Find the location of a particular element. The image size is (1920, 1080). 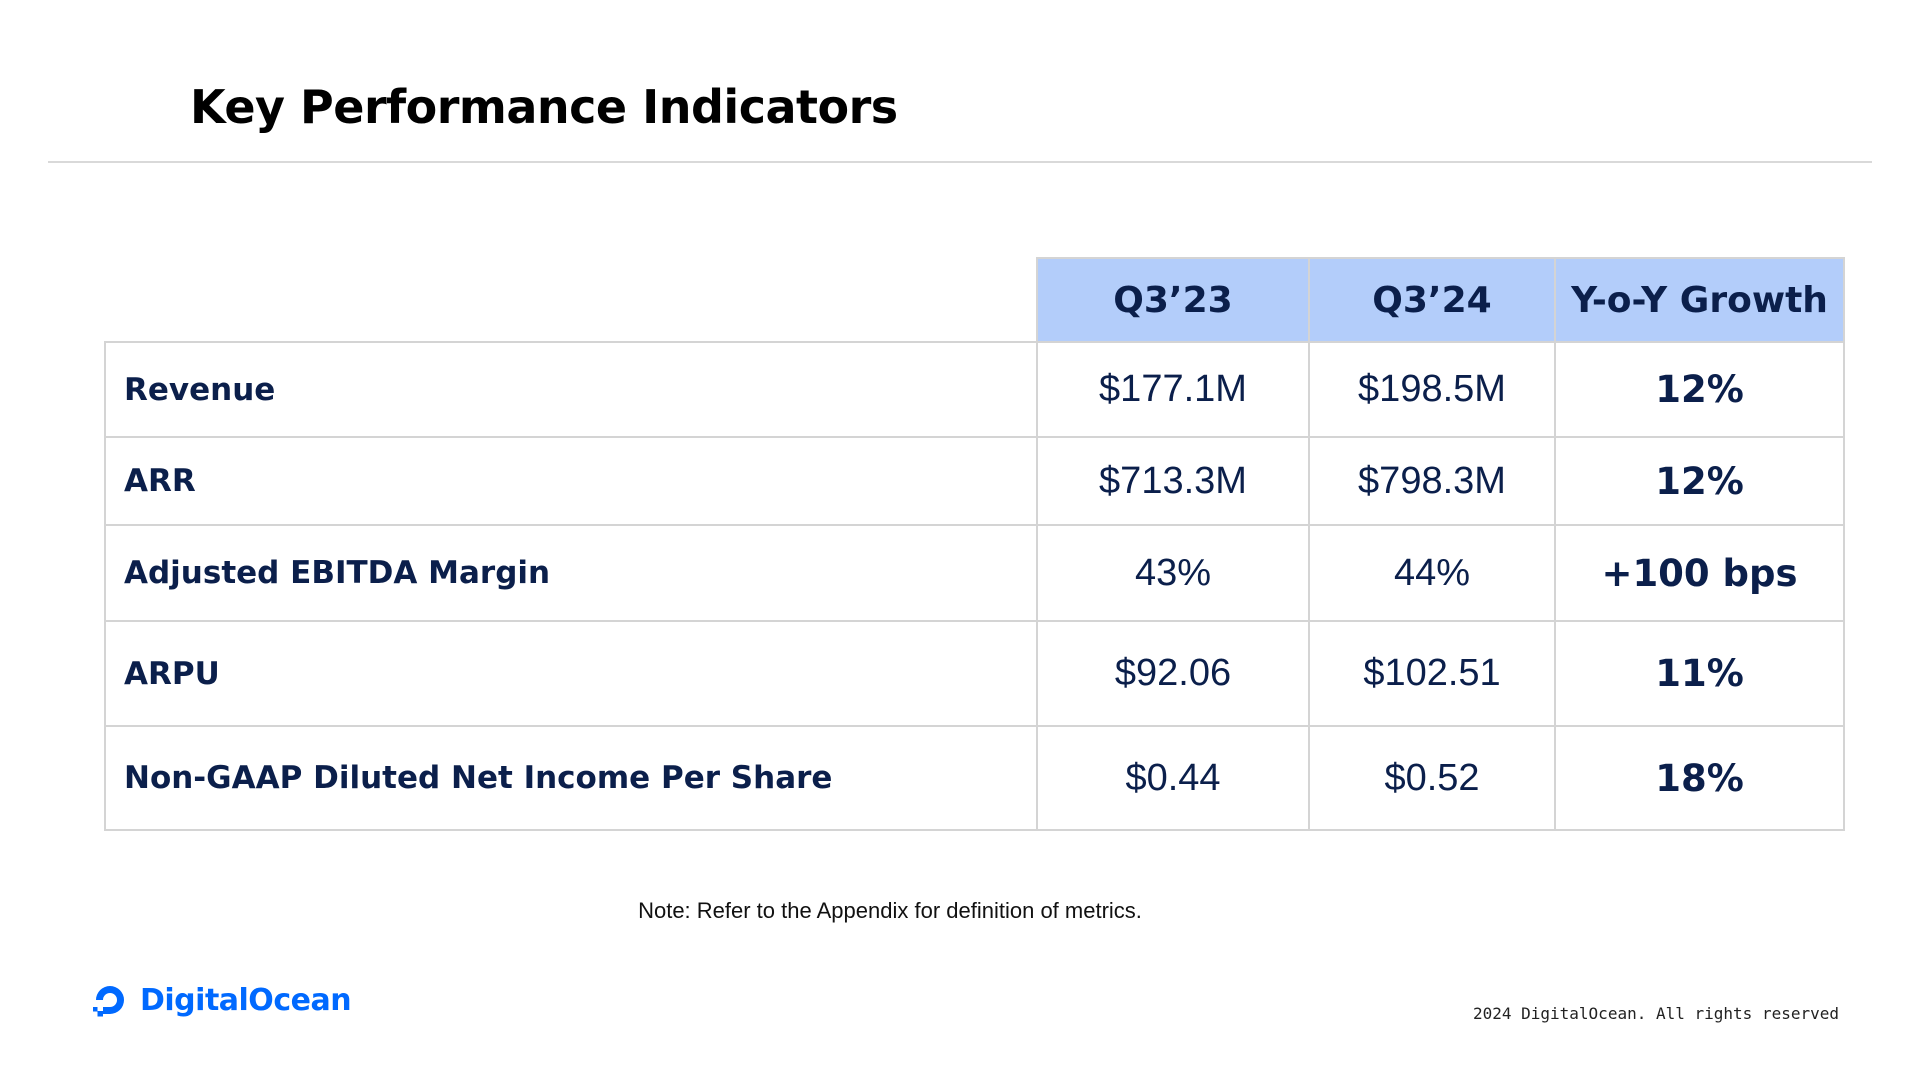

column-header-q3-24: Q3’24 is located at coordinates (1432, 300).